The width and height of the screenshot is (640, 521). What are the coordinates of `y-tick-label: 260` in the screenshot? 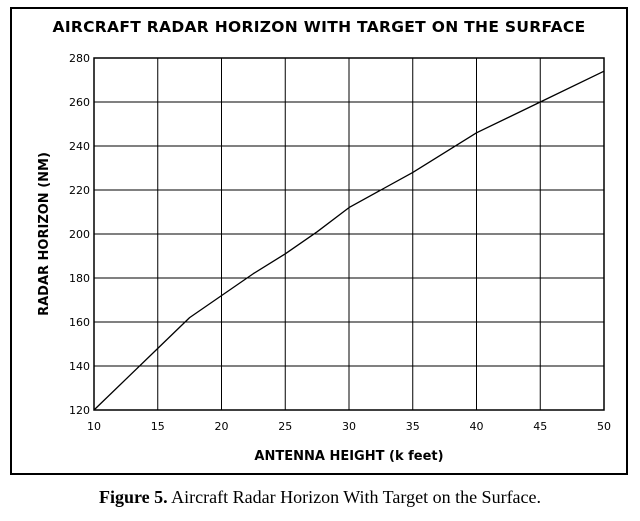 It's located at (79, 102).